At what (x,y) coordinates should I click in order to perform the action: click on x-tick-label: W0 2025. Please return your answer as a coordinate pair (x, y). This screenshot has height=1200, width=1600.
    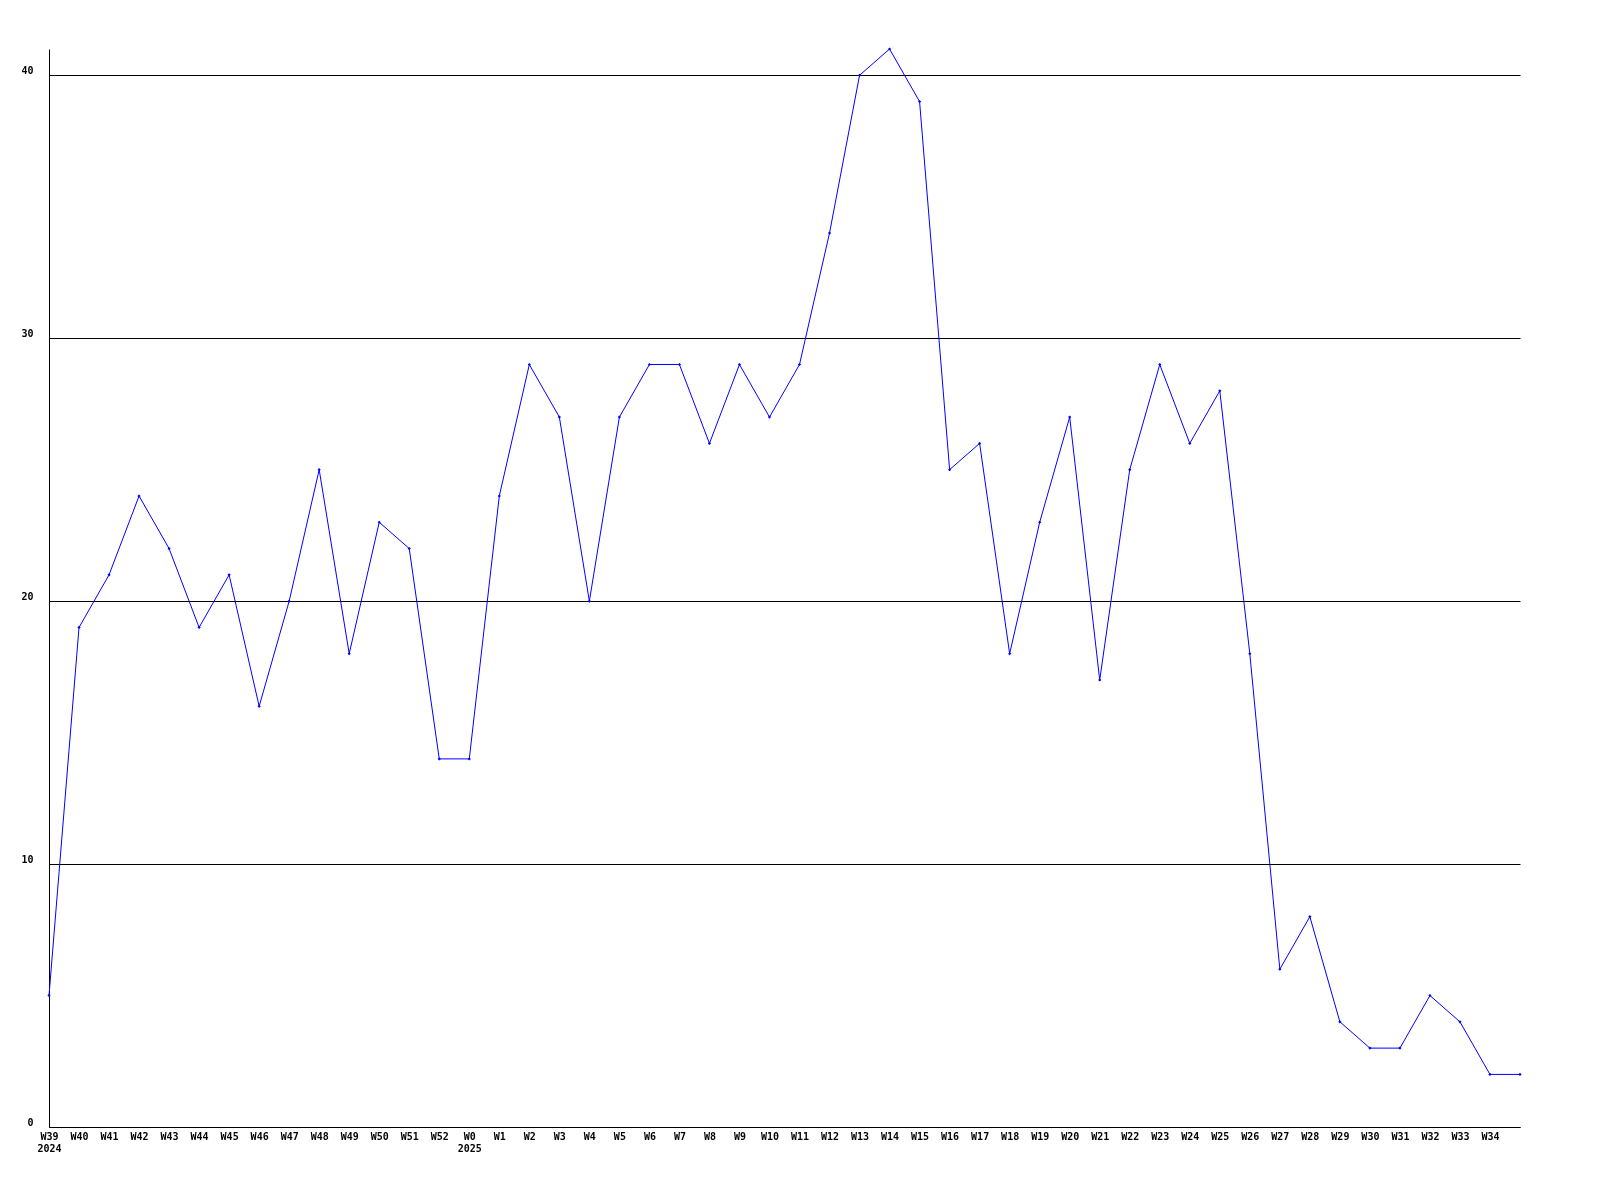
    Looking at the image, I should click on (469, 1142).